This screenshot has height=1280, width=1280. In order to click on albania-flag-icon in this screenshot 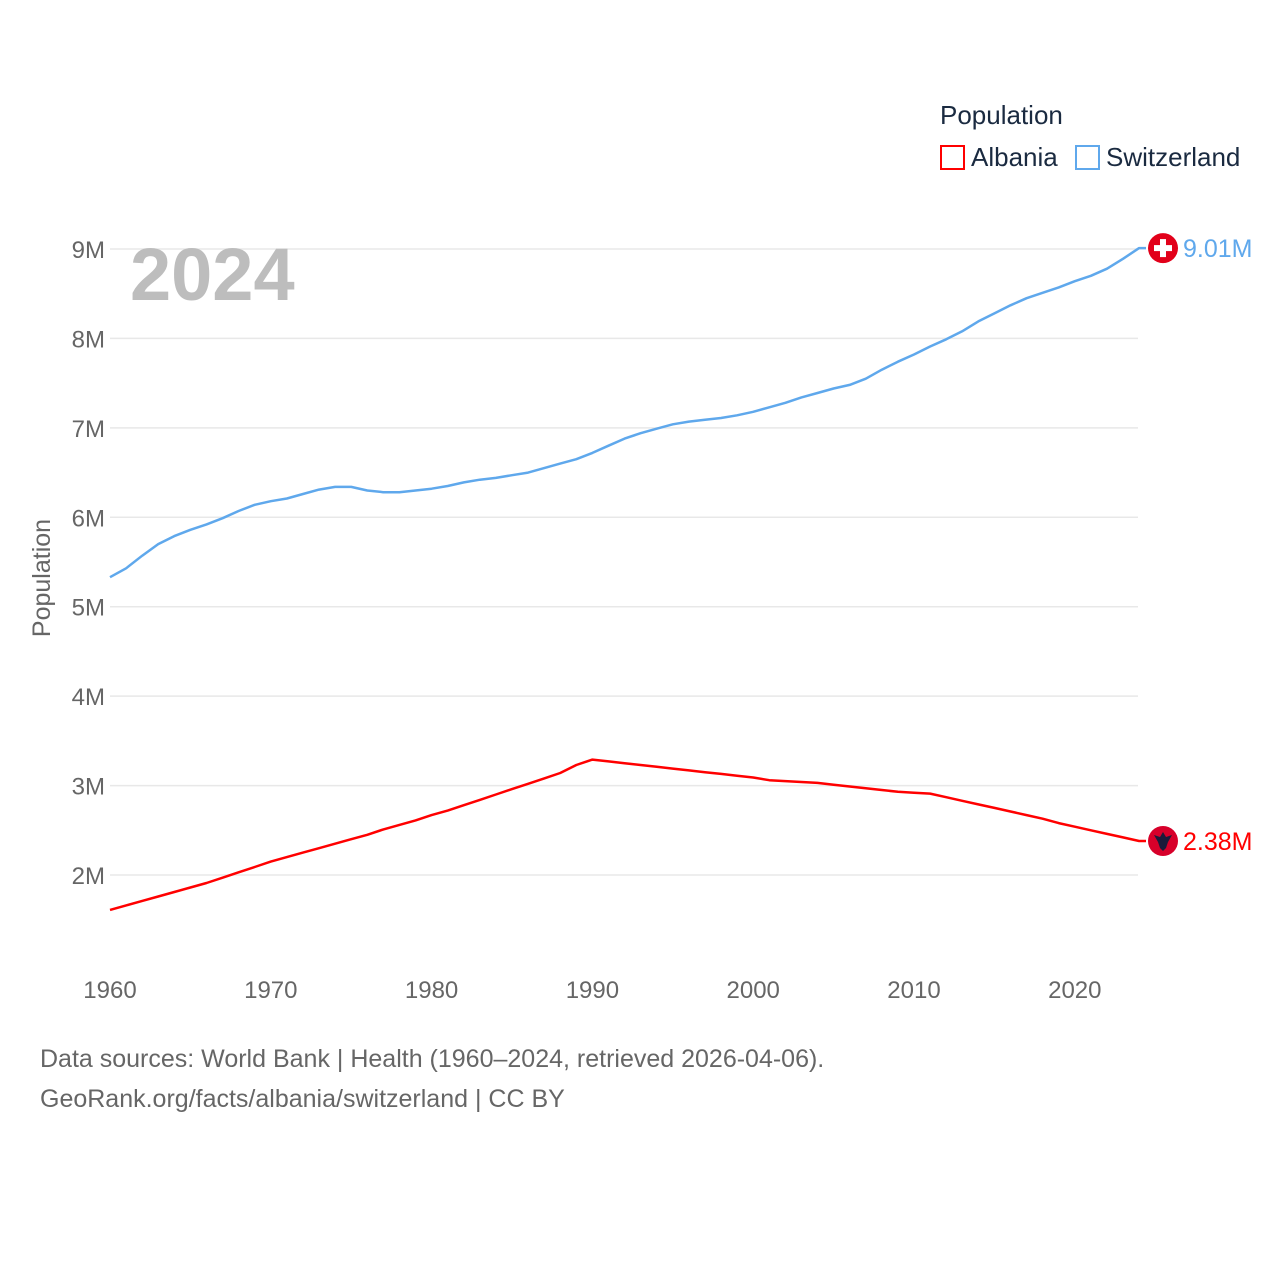, I will do `click(1163, 841)`.